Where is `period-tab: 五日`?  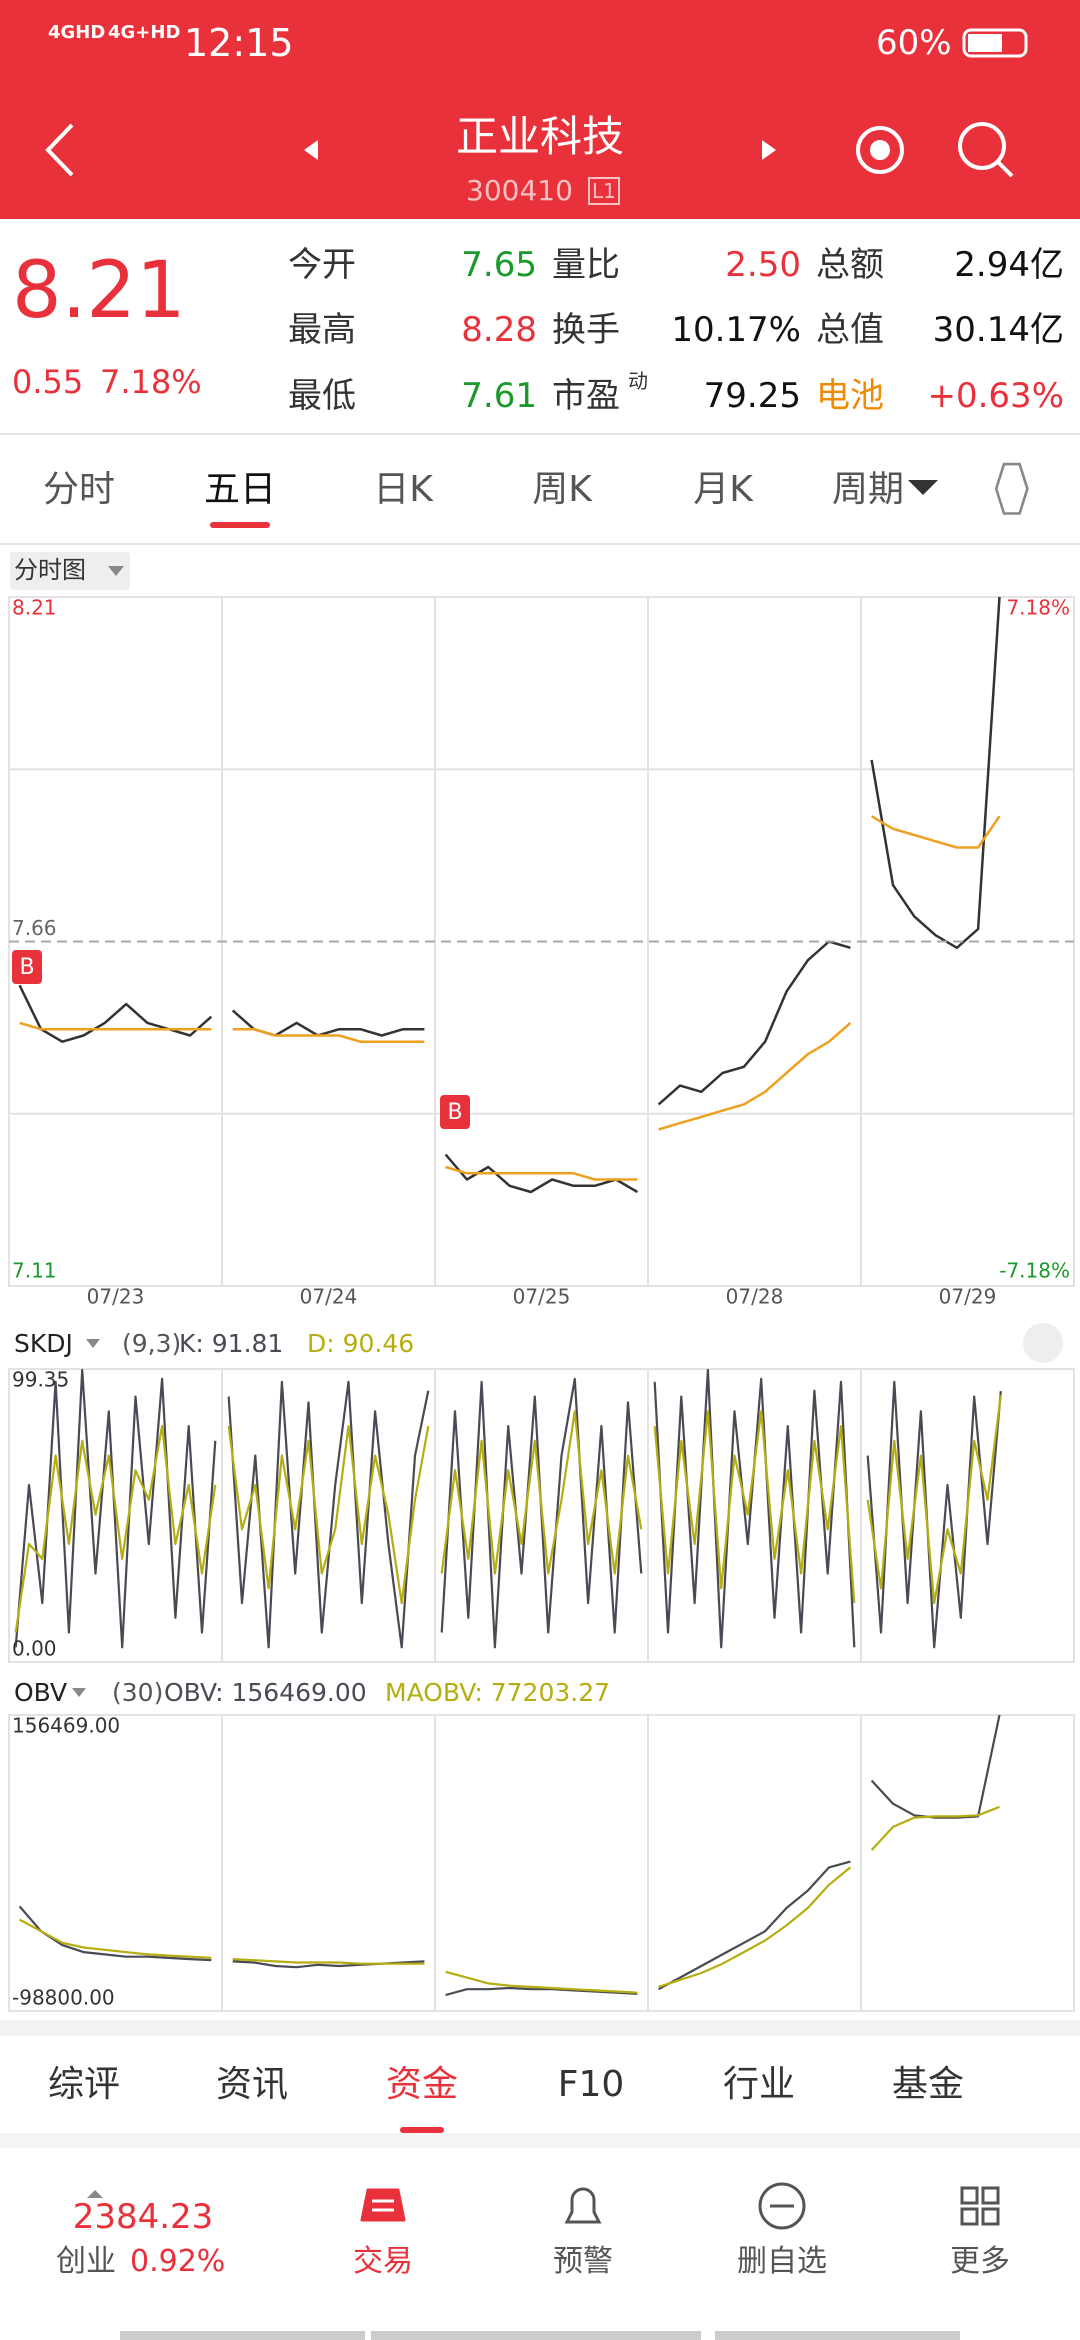 period-tab: 五日 is located at coordinates (239, 489).